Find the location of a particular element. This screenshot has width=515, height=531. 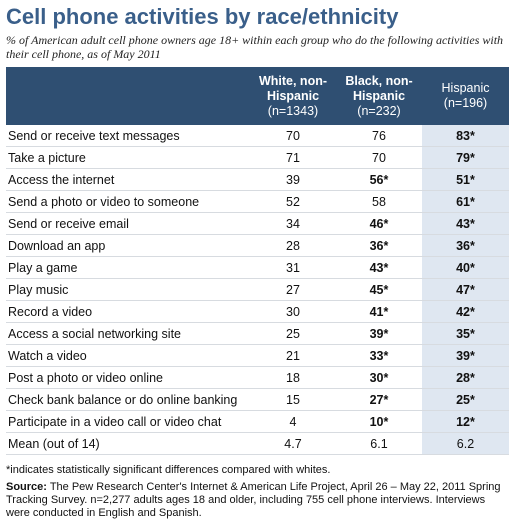

table-row: Watch a video 21 33* 39* is located at coordinates (257, 355).